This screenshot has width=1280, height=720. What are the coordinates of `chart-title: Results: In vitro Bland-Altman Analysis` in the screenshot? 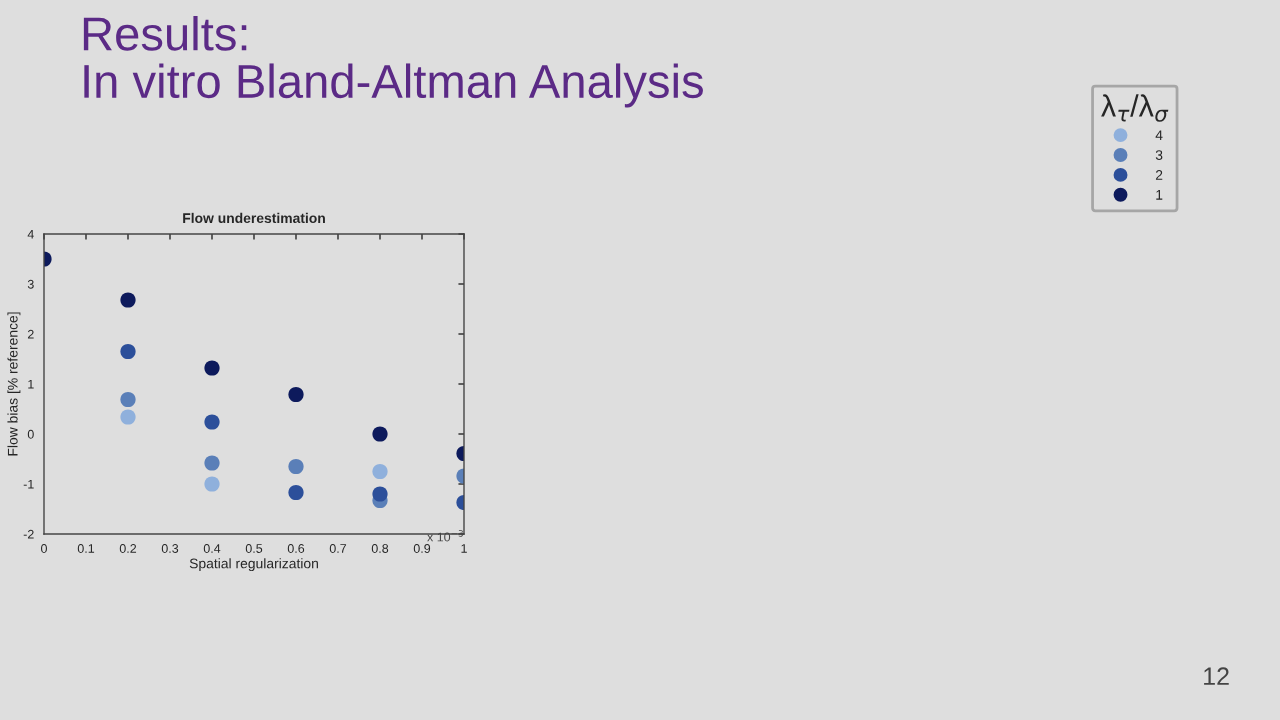 It's located at (393, 62).